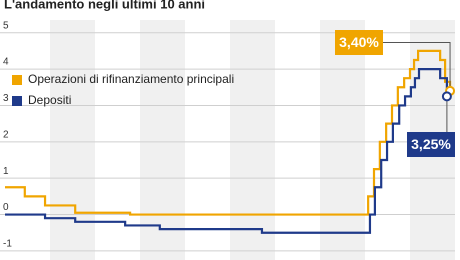  What do you see at coordinates (6, 62) in the screenshot?
I see `y-tick-label: 4` at bounding box center [6, 62].